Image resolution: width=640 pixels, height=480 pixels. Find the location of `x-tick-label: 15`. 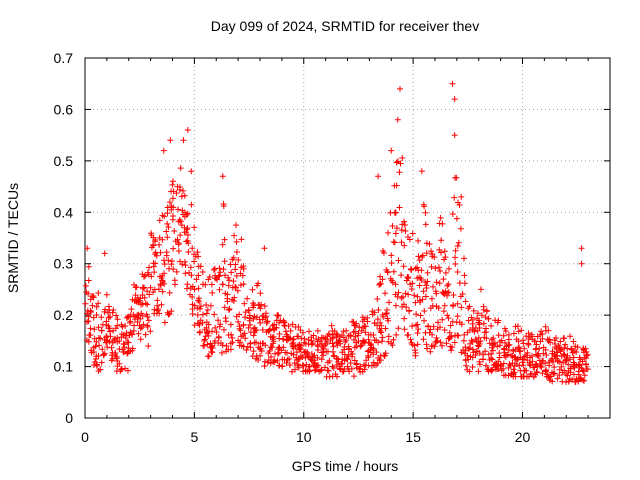

x-tick-label: 15 is located at coordinates (413, 437).